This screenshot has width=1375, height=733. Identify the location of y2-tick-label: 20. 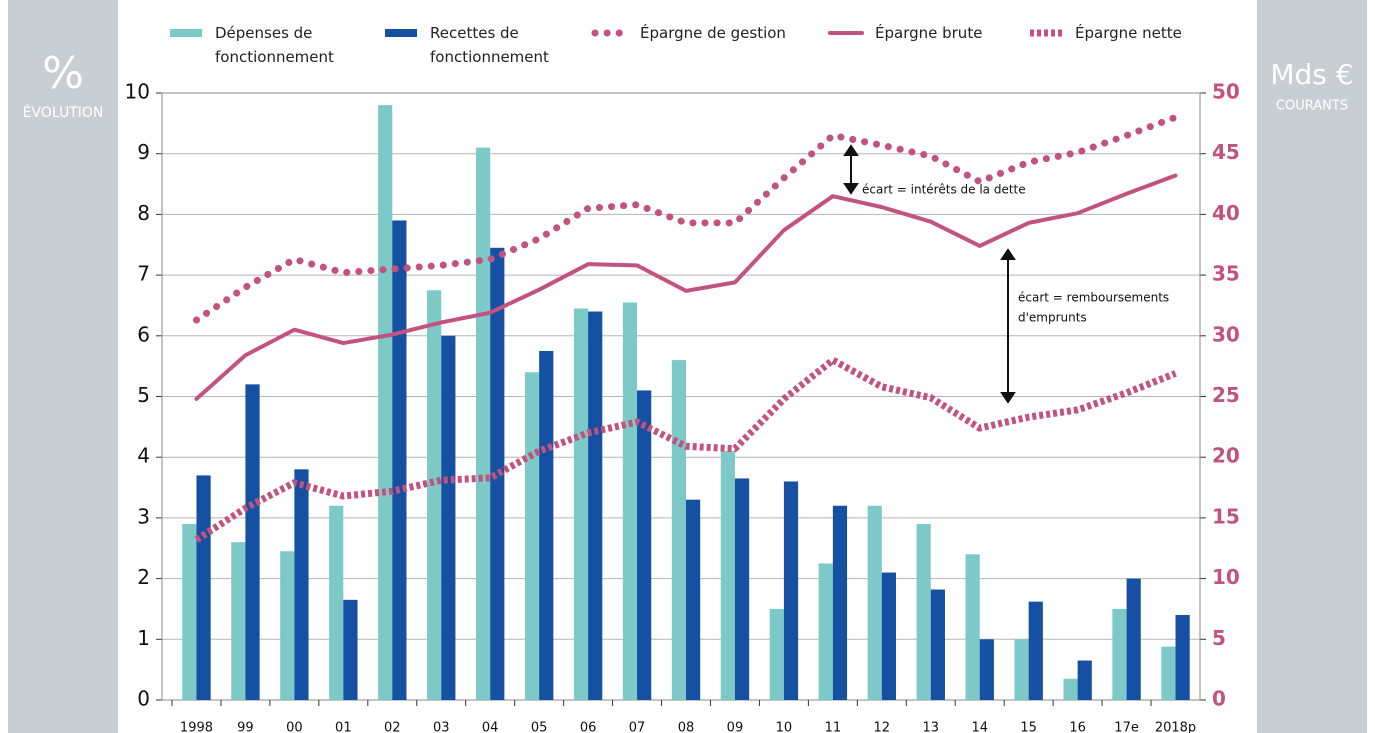
(1226, 456).